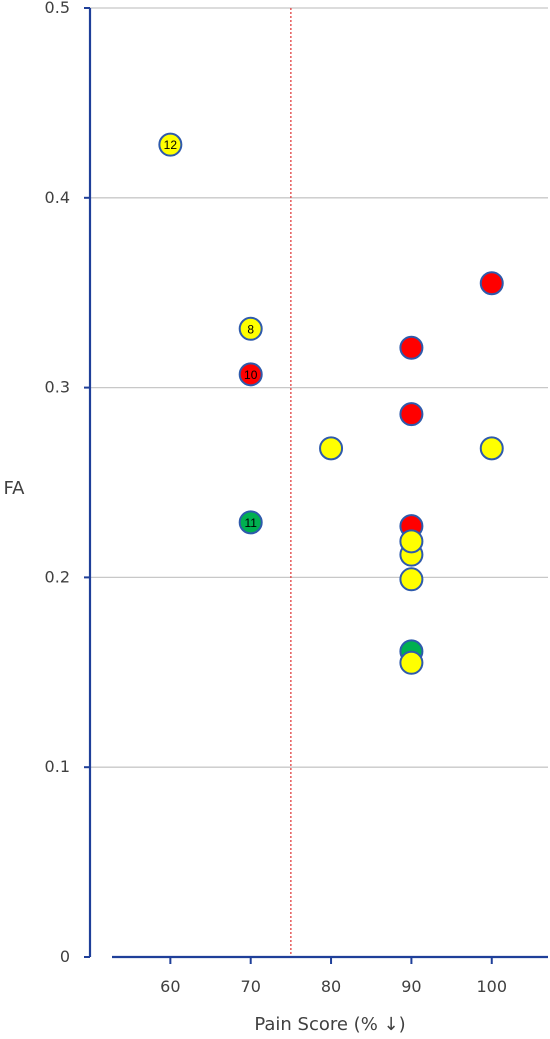 Image resolution: width=550 pixels, height=1039 pixels. Describe the element at coordinates (14, 488) in the screenshot. I see `y-axis-title: FA` at that location.